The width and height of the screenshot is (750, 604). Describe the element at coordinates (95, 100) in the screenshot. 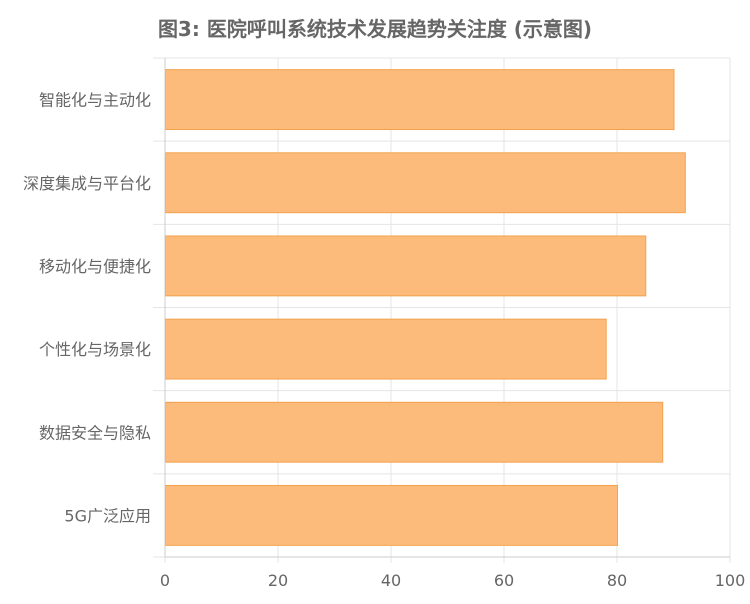

I see `category-label: 智能化与主动化` at that location.